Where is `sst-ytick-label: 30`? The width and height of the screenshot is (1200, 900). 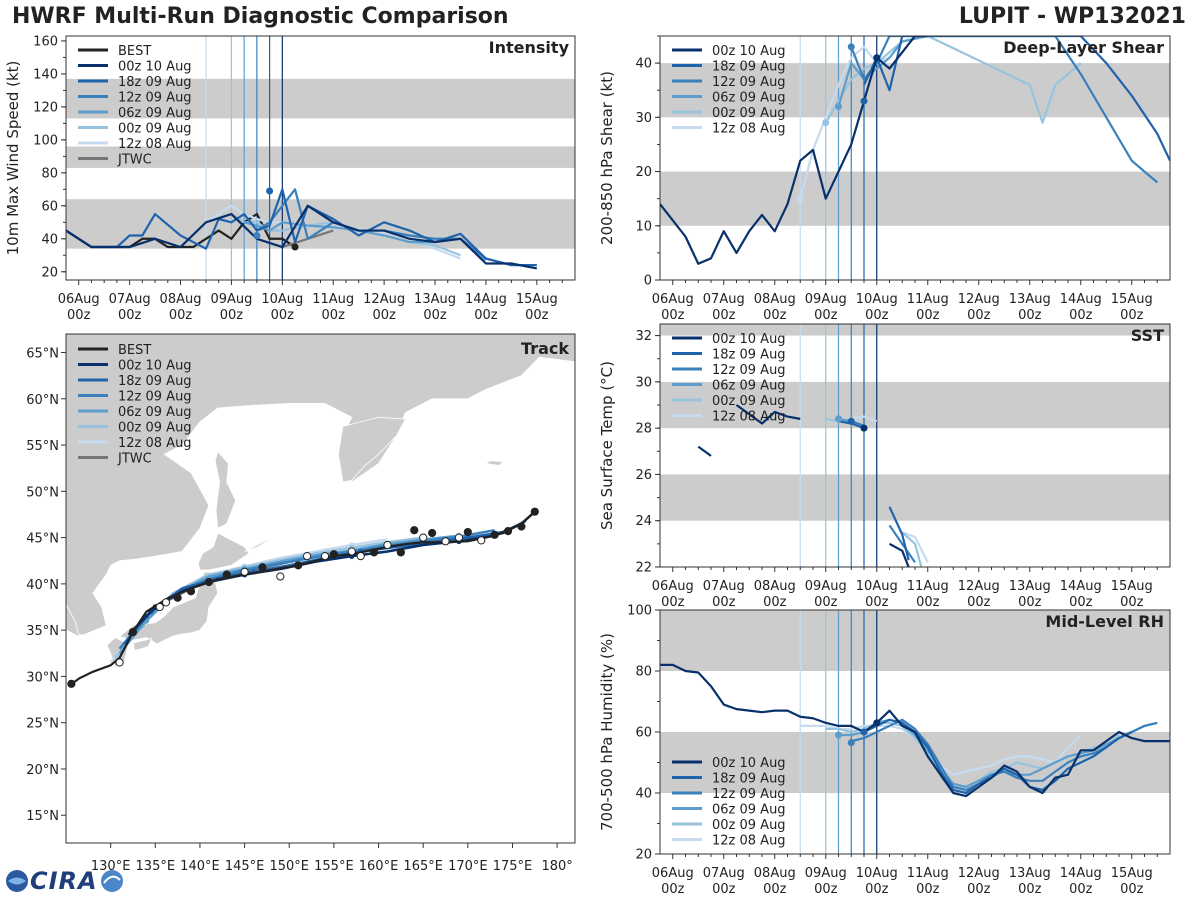
sst-ytick-label: 30 is located at coordinates (643, 382).